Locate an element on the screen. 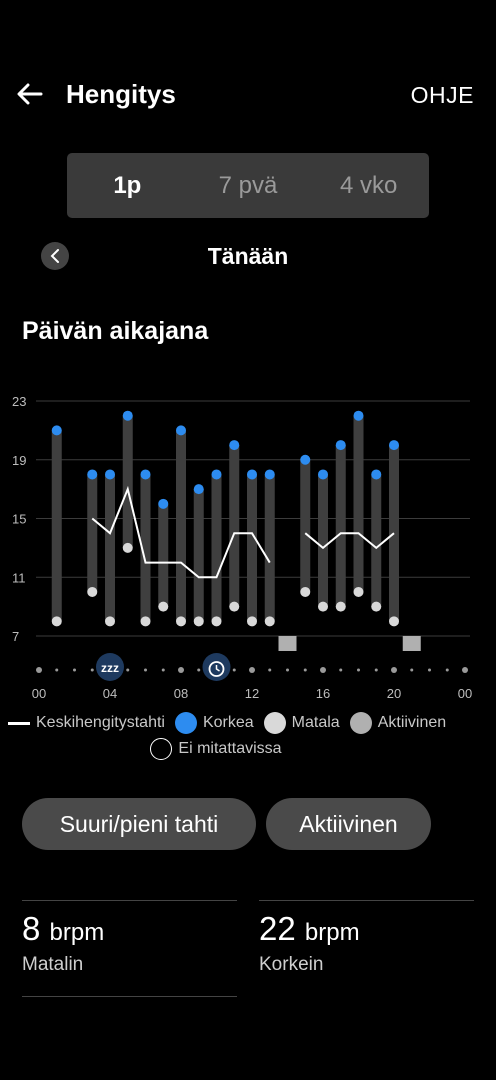 The width and height of the screenshot is (496, 1080). sleep-icon is located at coordinates (110, 667).